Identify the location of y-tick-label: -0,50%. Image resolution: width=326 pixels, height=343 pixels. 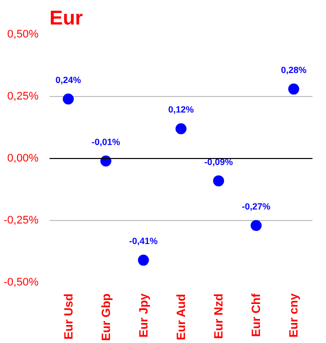
(21, 282).